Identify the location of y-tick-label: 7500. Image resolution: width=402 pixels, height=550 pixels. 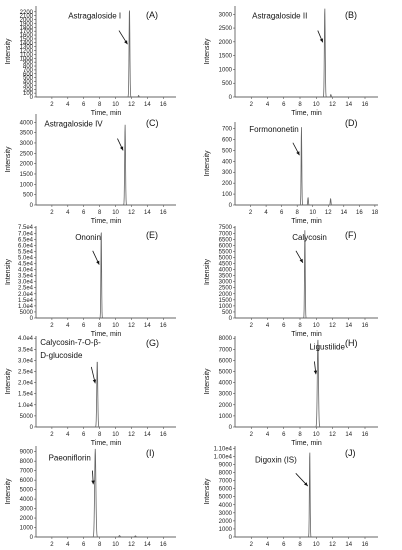
(226, 228).